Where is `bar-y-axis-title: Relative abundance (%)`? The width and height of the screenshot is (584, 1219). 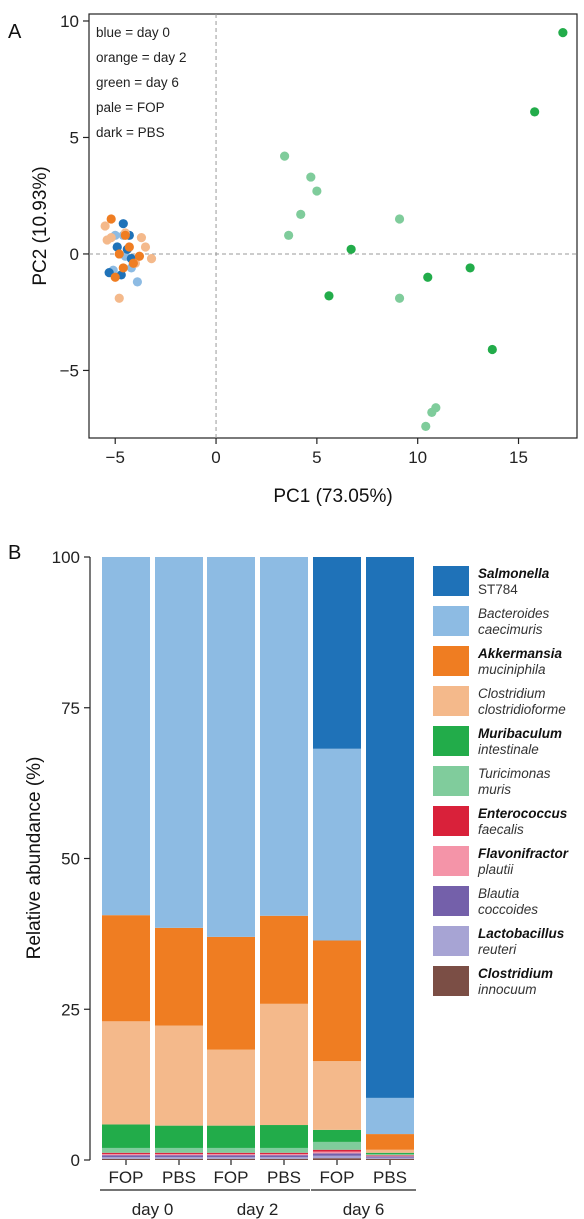 bar-y-axis-title: Relative abundance (%) is located at coordinates (34, 858).